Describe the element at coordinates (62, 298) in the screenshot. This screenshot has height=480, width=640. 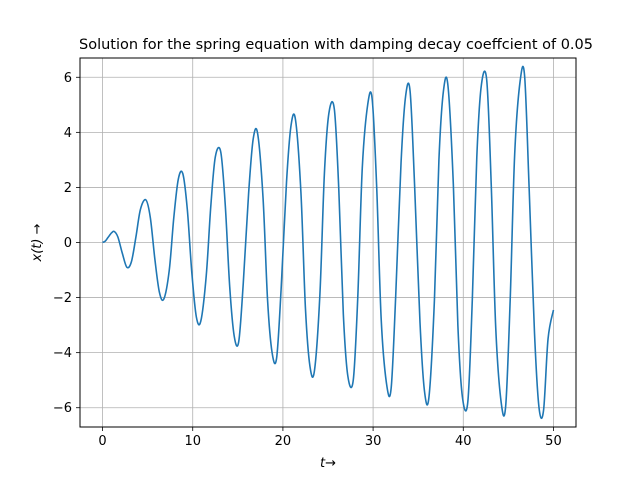
I see `y-tick-label: −2` at that location.